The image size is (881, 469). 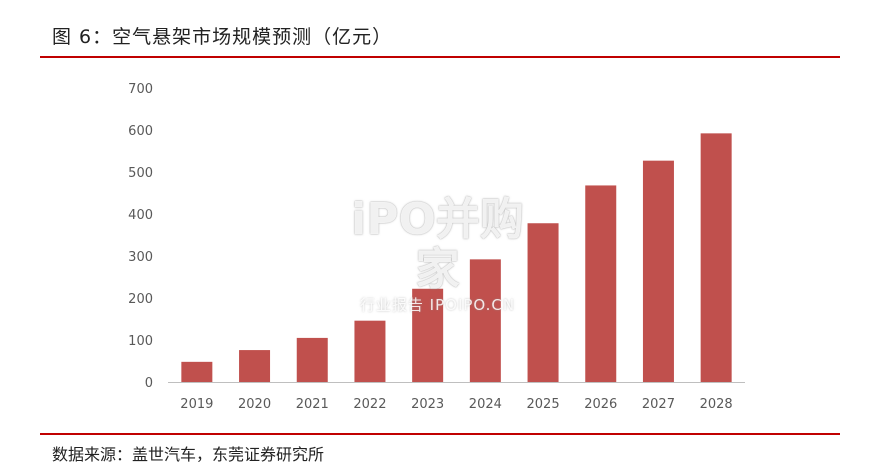 What do you see at coordinates (440, 434) in the screenshot?
I see `source-divider` at bounding box center [440, 434].